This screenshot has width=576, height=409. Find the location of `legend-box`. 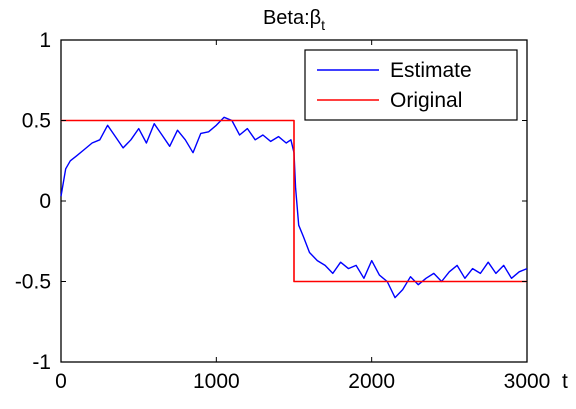

legend-box is located at coordinates (411, 85).